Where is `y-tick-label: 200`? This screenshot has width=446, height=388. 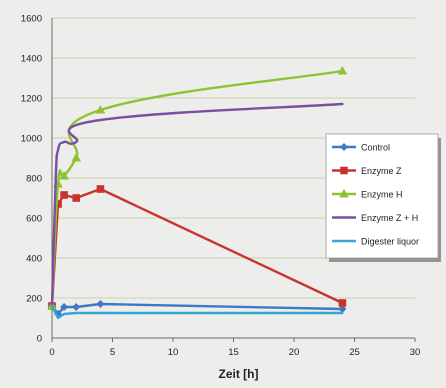 y-tick-label: 200 is located at coordinates (34, 299).